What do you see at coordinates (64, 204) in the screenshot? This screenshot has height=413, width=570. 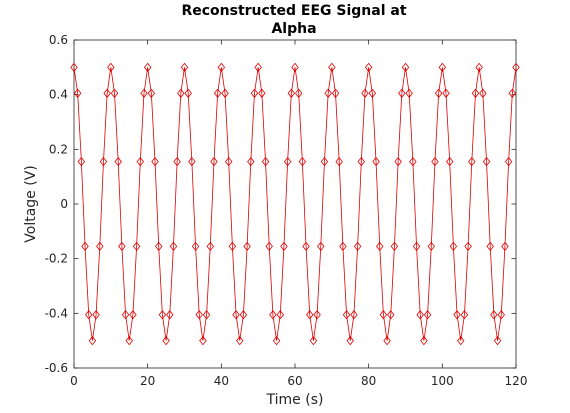 I see `y-tick-label: 0` at bounding box center [64, 204].